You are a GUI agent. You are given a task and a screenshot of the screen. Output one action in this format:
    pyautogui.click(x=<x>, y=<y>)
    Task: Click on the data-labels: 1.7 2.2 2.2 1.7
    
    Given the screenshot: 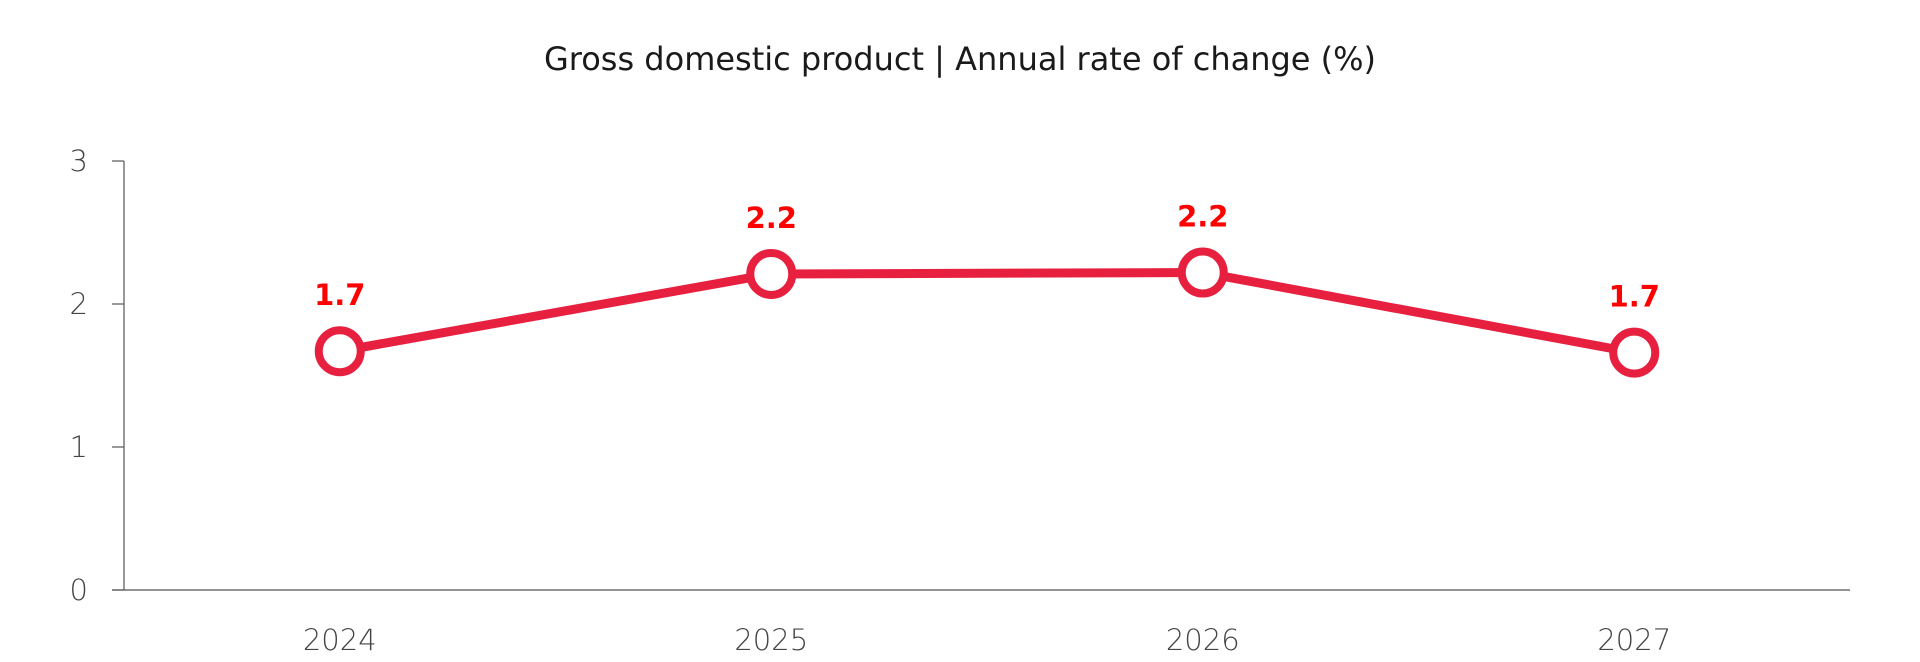 What is the action you would take?
    pyautogui.click(x=987, y=257)
    